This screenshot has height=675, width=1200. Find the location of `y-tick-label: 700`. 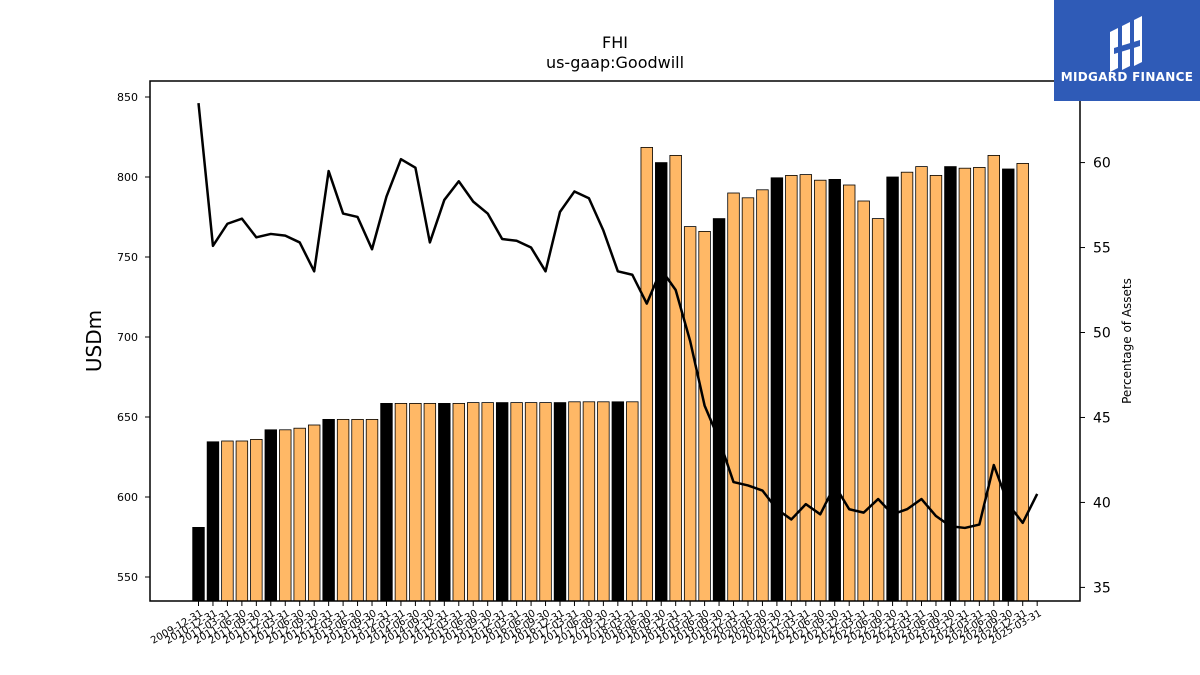

y-tick-label: 700 is located at coordinates (127, 337).